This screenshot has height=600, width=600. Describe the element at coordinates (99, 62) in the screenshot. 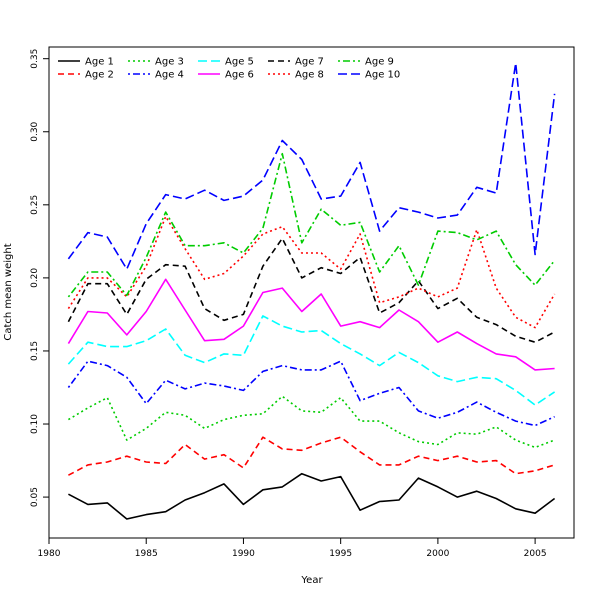

I see `legend-label: Age 1` at that location.